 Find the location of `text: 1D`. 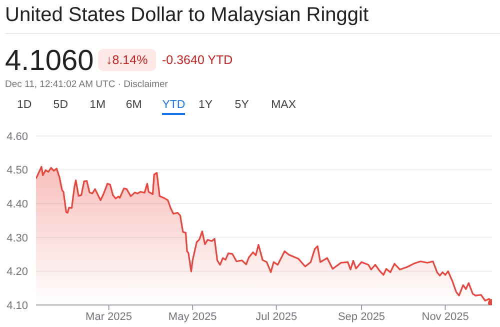

text: 1D is located at coordinates (24, 106).